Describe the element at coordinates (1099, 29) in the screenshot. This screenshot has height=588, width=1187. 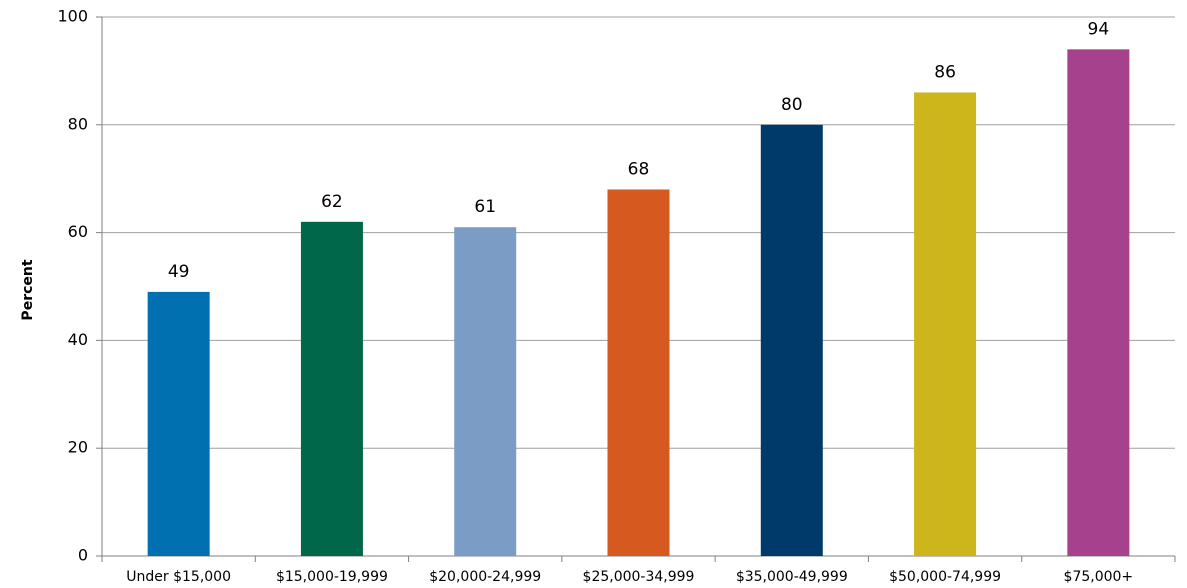
I see `data-label: 94` at that location.